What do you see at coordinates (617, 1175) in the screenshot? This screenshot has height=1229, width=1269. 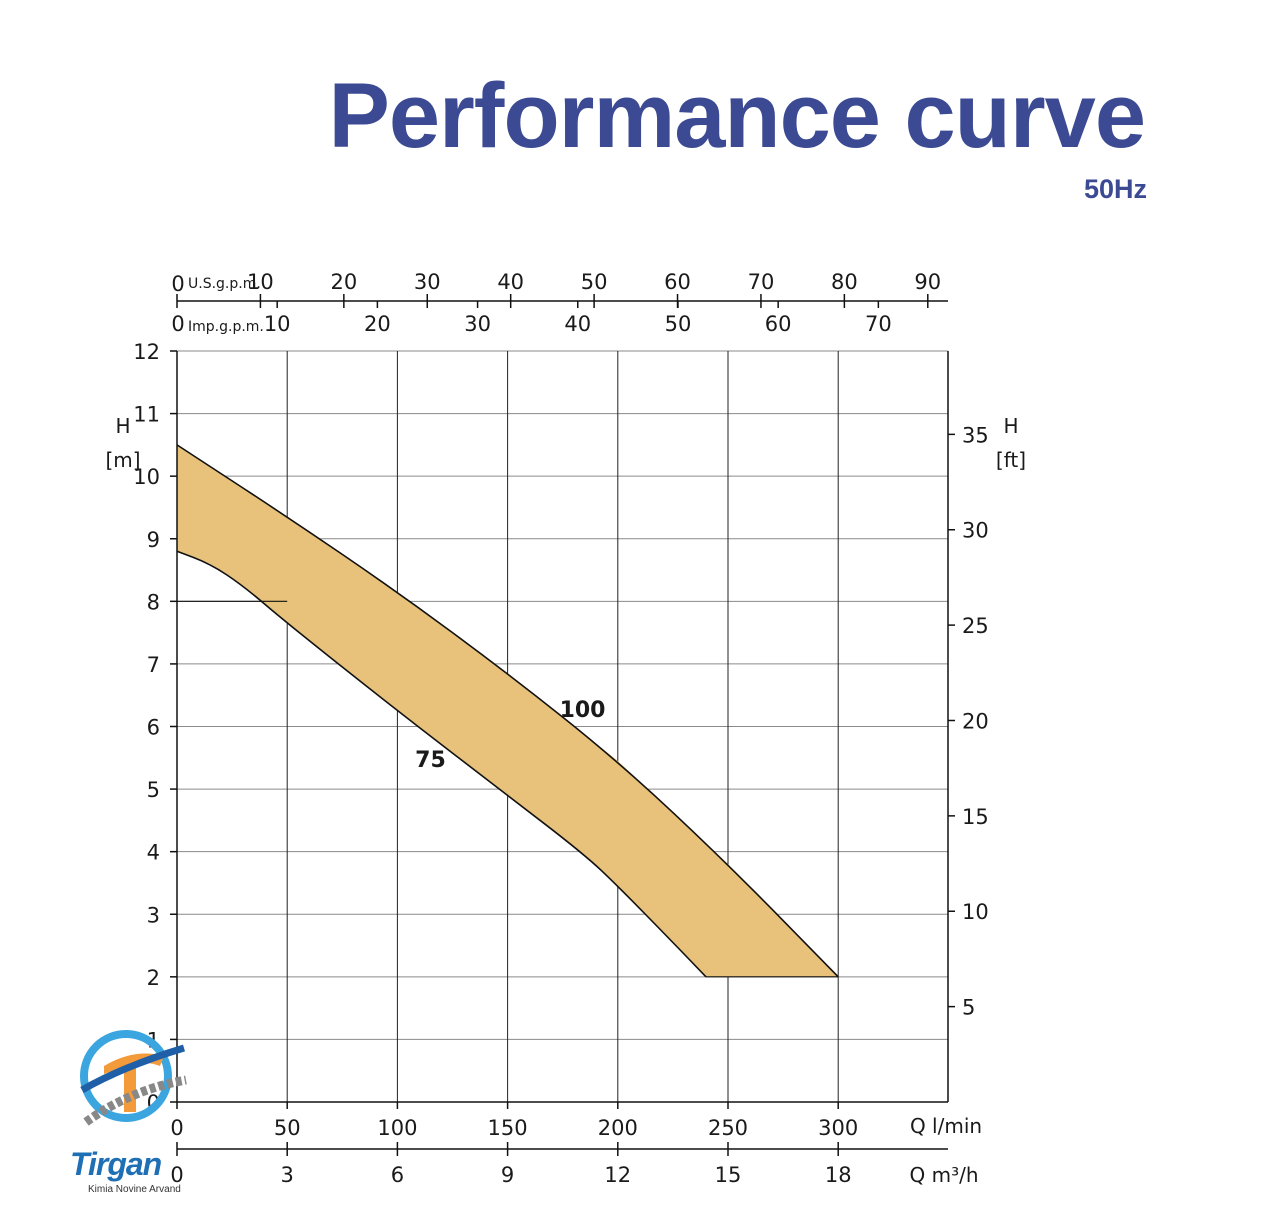 I see `x2-tick-label: 12` at bounding box center [617, 1175].